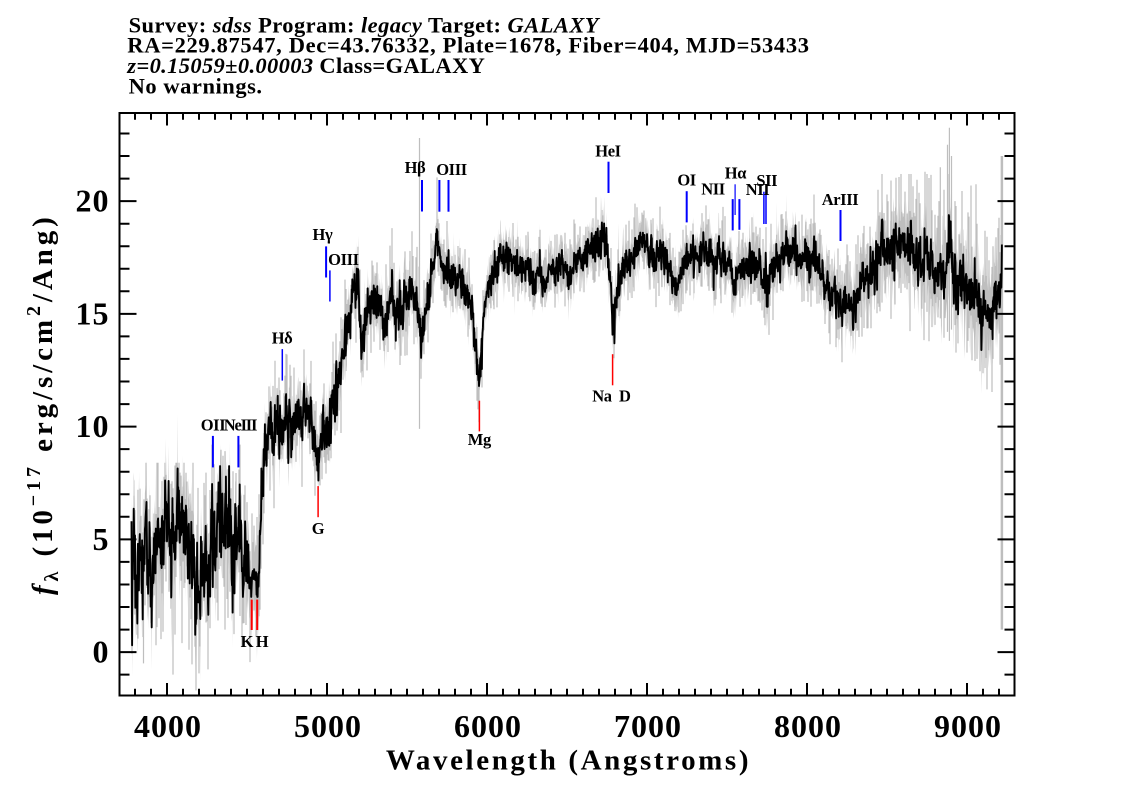 This screenshot has width=1134, height=810. I want to click on svg-text: 10, so click(93, 426).